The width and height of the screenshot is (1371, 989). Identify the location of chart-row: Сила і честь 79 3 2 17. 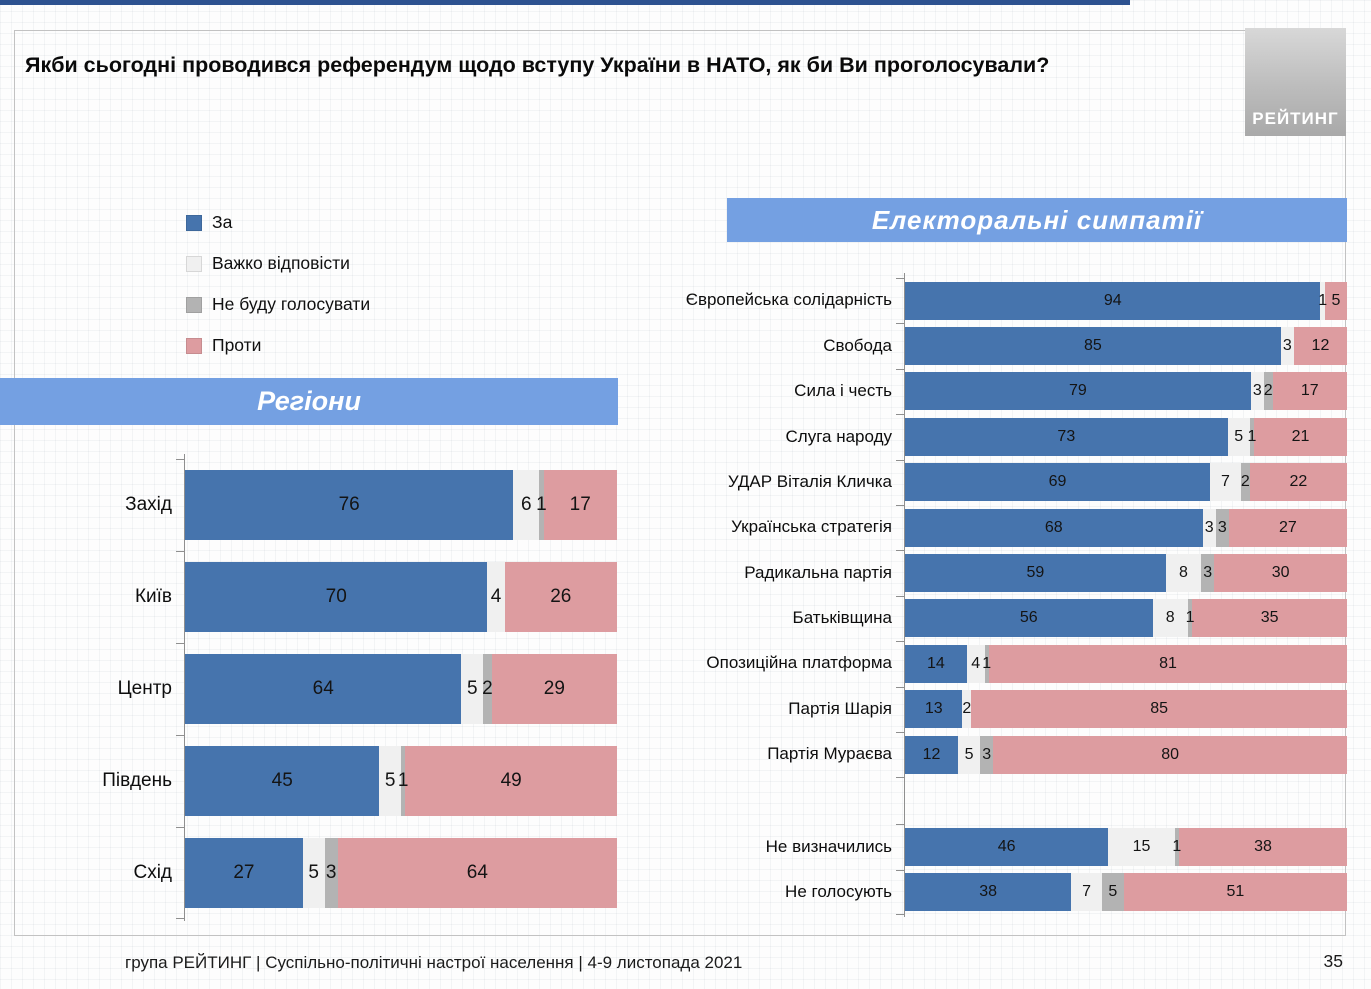
(996, 391).